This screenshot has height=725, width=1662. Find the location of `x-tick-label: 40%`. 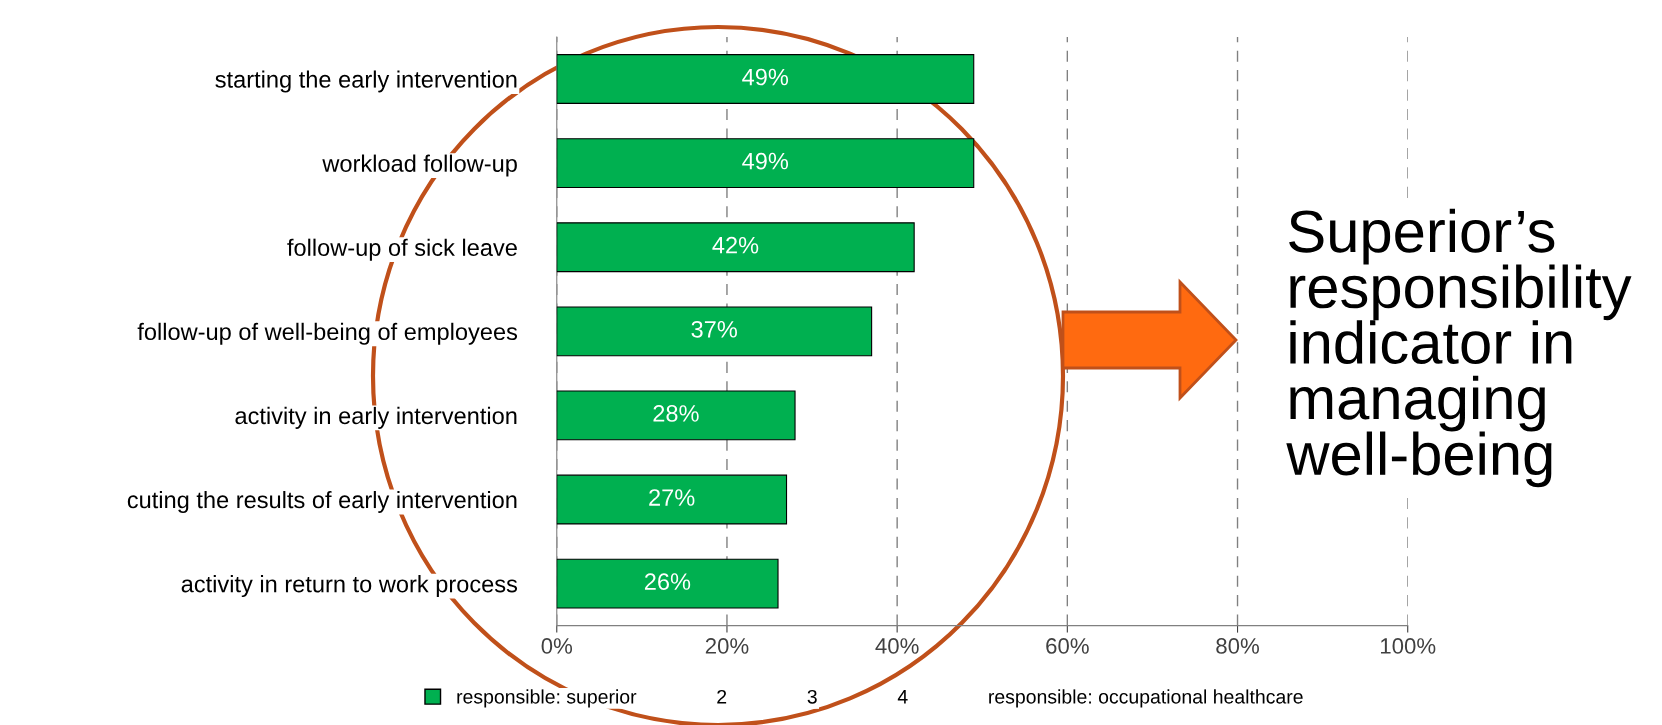

x-tick-label: 40% is located at coordinates (897, 646).